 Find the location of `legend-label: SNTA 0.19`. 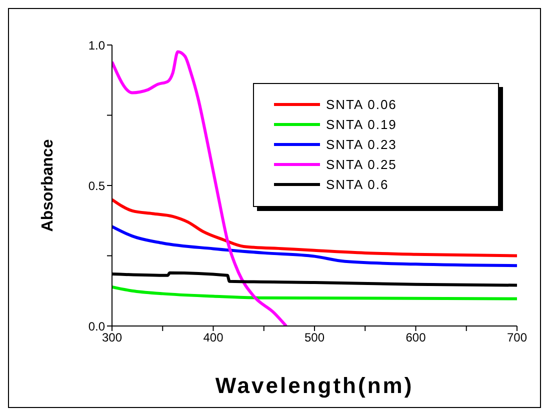

legend-label: SNTA 0.19 is located at coordinates (361, 124).